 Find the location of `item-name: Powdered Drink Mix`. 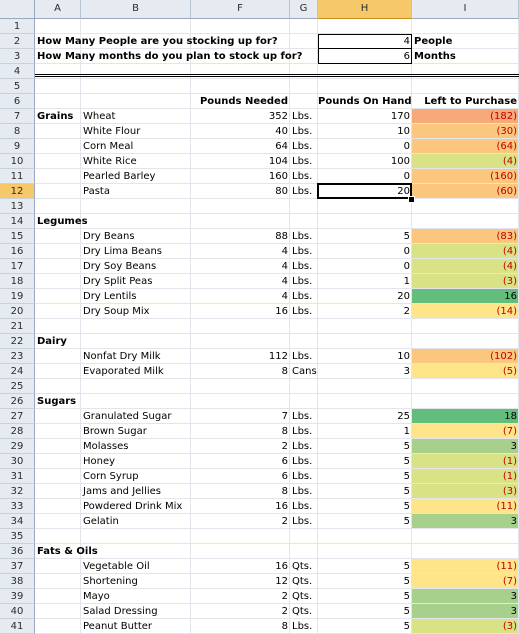

item-name: Powdered Drink Mix is located at coordinates (133, 506).